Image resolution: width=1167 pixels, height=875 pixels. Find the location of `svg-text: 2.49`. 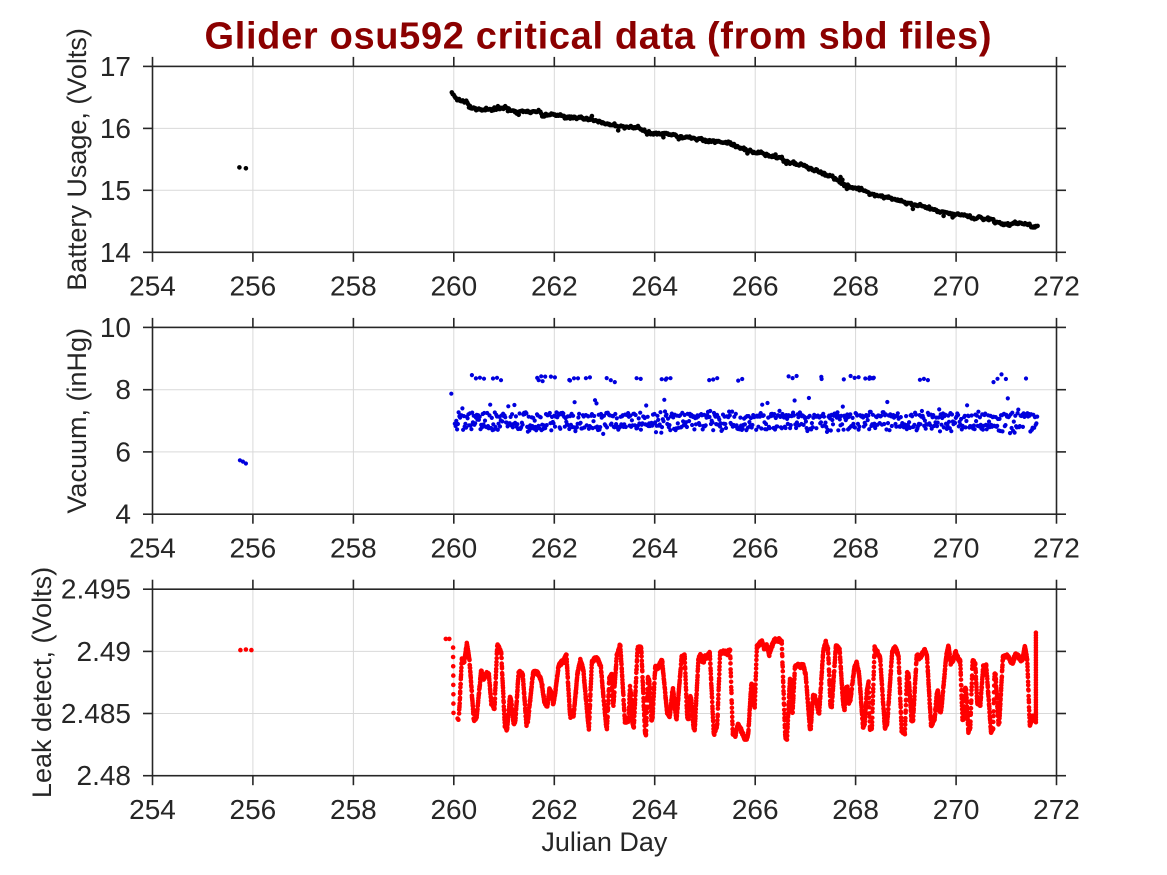

svg-text: 2.49 is located at coordinates (104, 651).